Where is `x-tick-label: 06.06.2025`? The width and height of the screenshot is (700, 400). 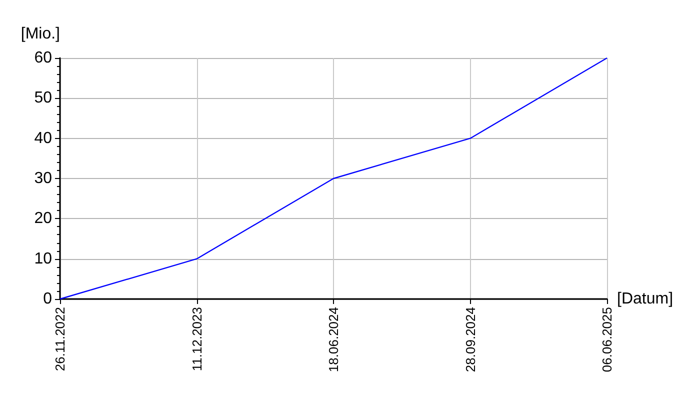 x-tick-label: 06.06.2025 is located at coordinates (607, 339).